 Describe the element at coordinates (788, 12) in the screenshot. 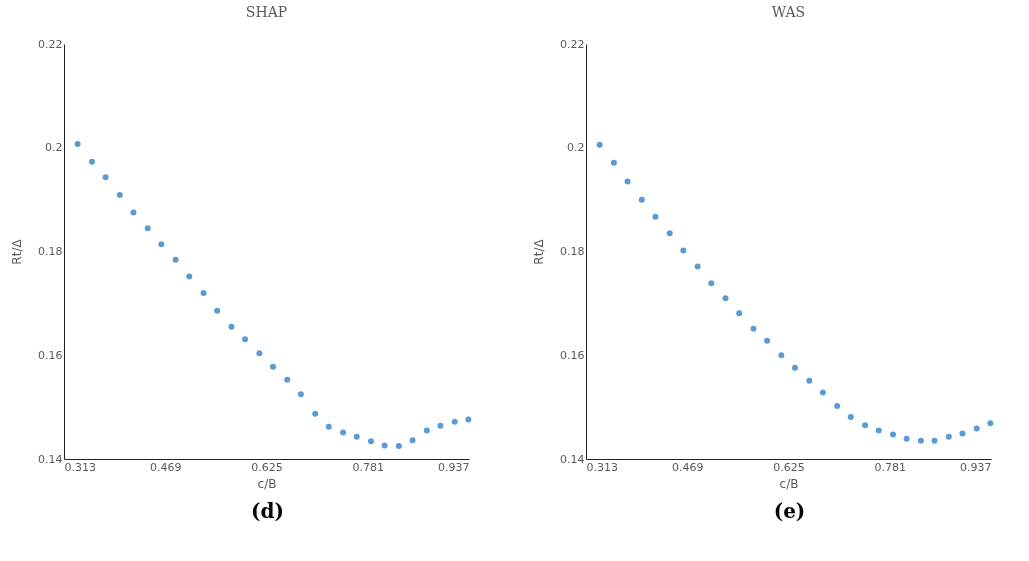

I see `chart-title: WAS` at that location.